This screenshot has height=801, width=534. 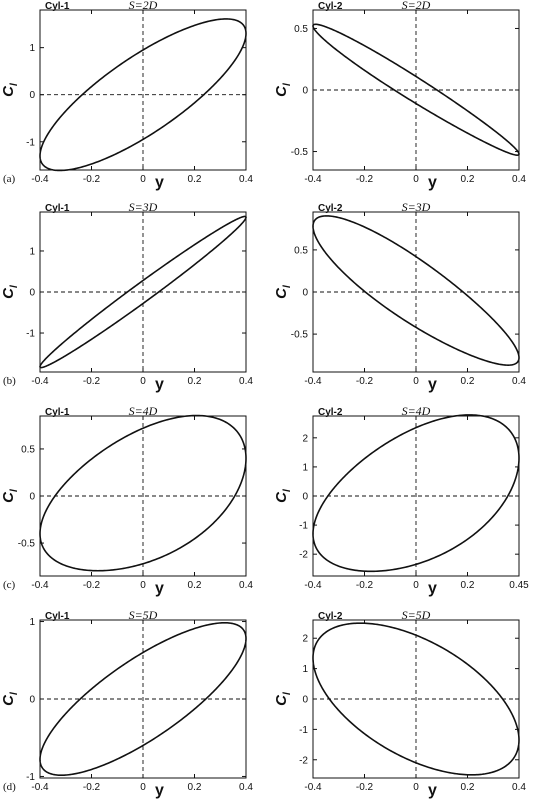 I want to click on row-tag: (b), so click(x=9, y=381).